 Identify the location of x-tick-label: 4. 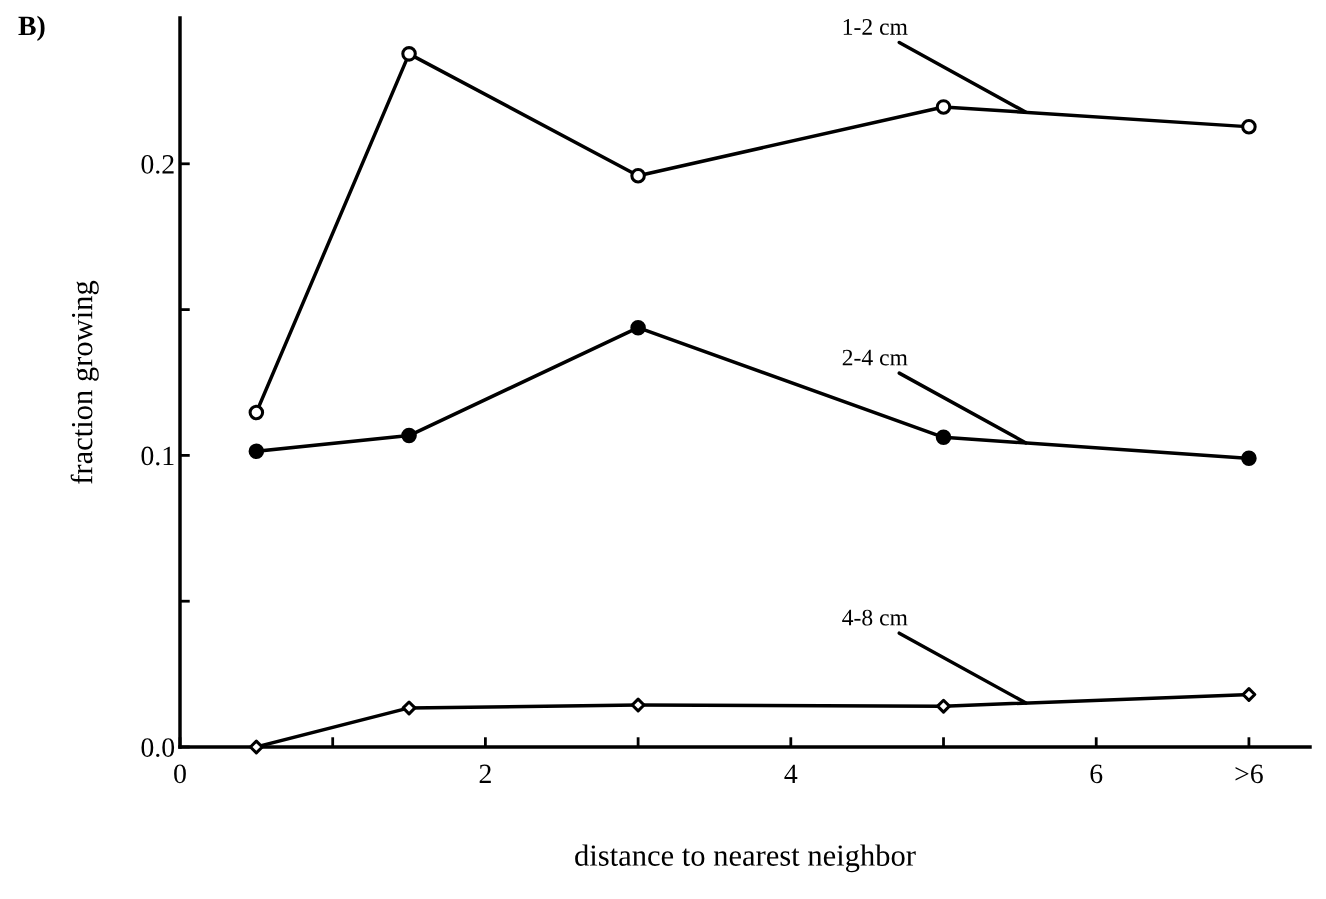
(791, 773).